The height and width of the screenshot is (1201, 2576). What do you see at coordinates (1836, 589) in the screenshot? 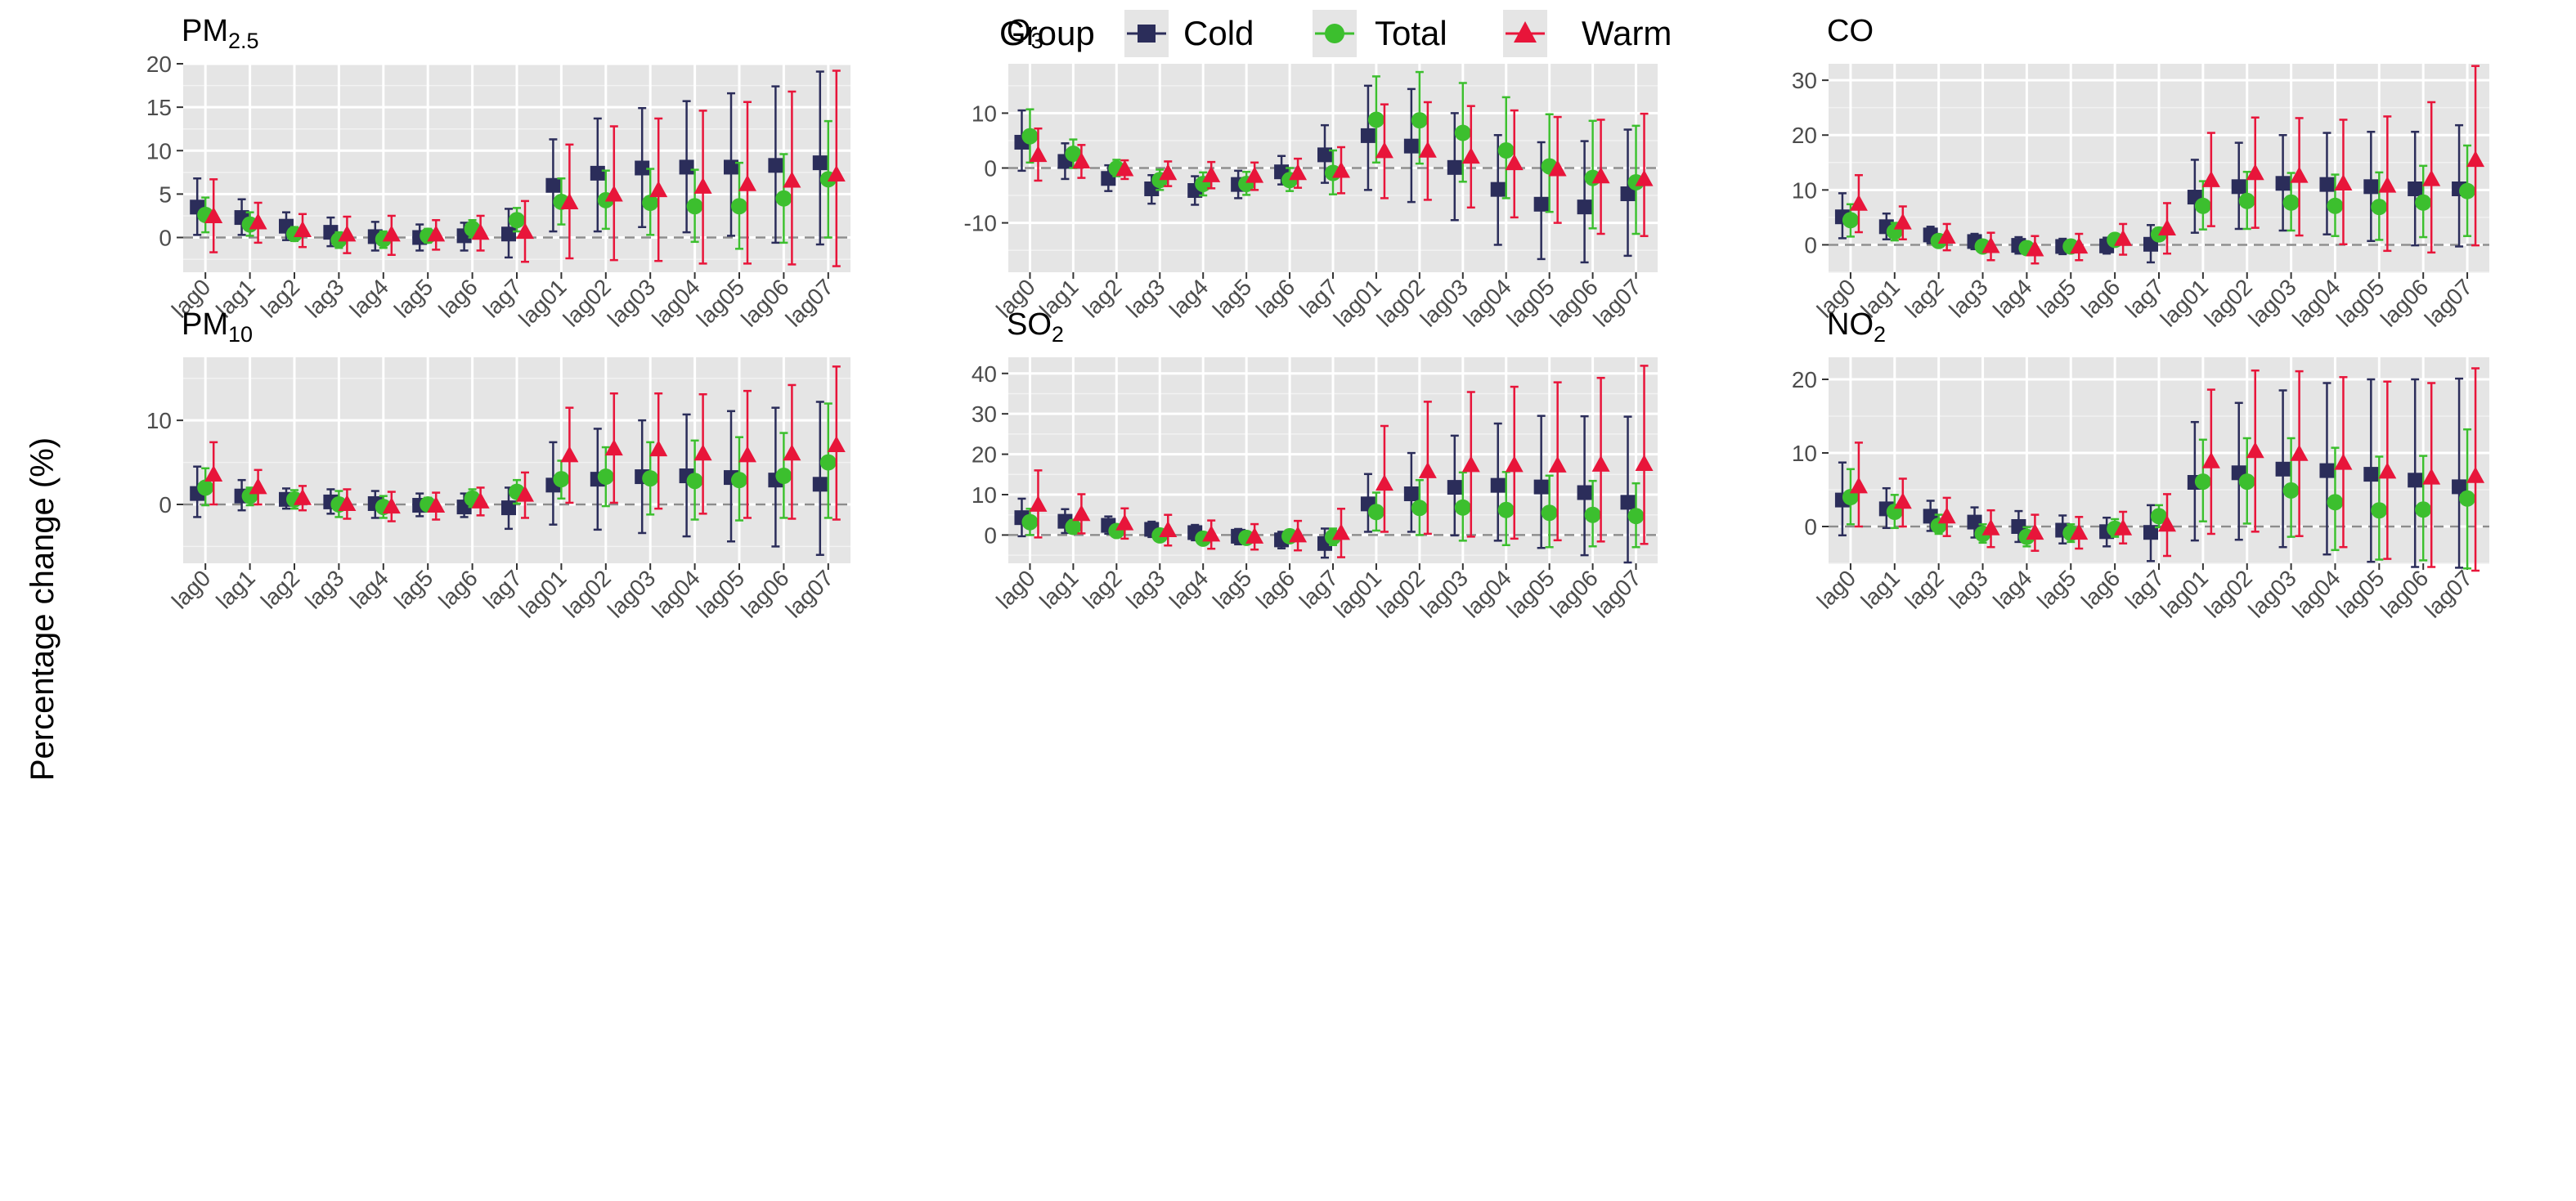
I see `x-tick-label: lag0` at bounding box center [1836, 589].